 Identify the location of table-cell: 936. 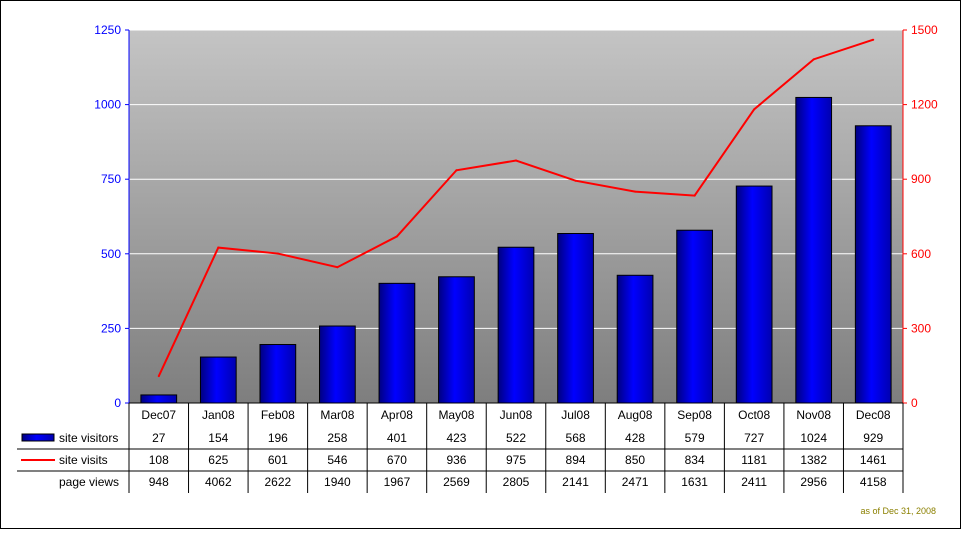
(456, 460).